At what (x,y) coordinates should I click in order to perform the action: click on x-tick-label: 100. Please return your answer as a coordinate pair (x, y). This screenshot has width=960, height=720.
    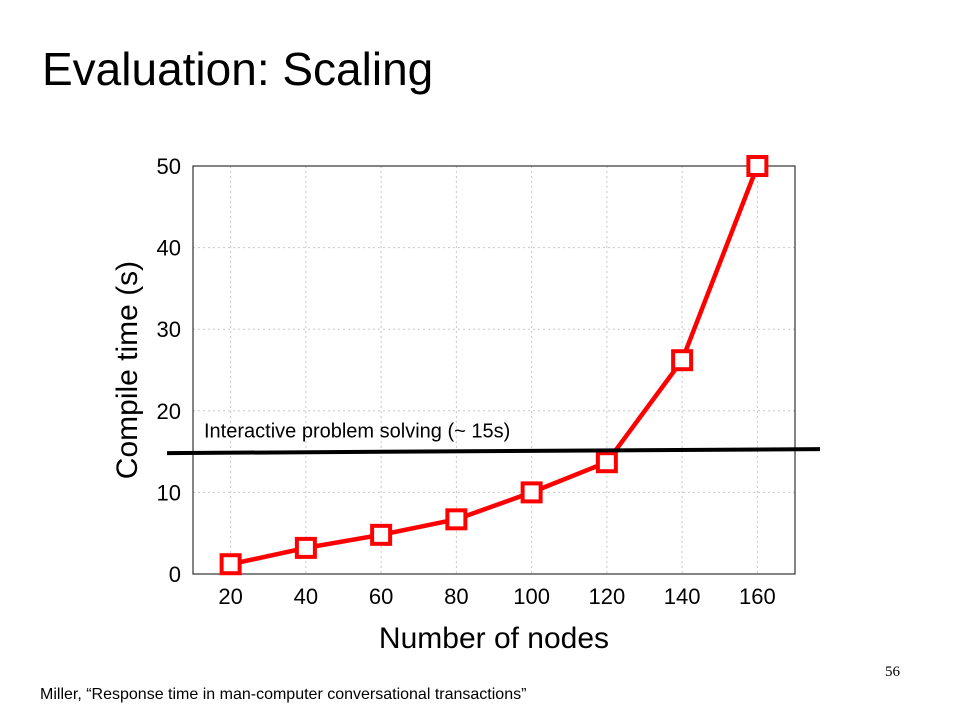
    Looking at the image, I should click on (531, 596).